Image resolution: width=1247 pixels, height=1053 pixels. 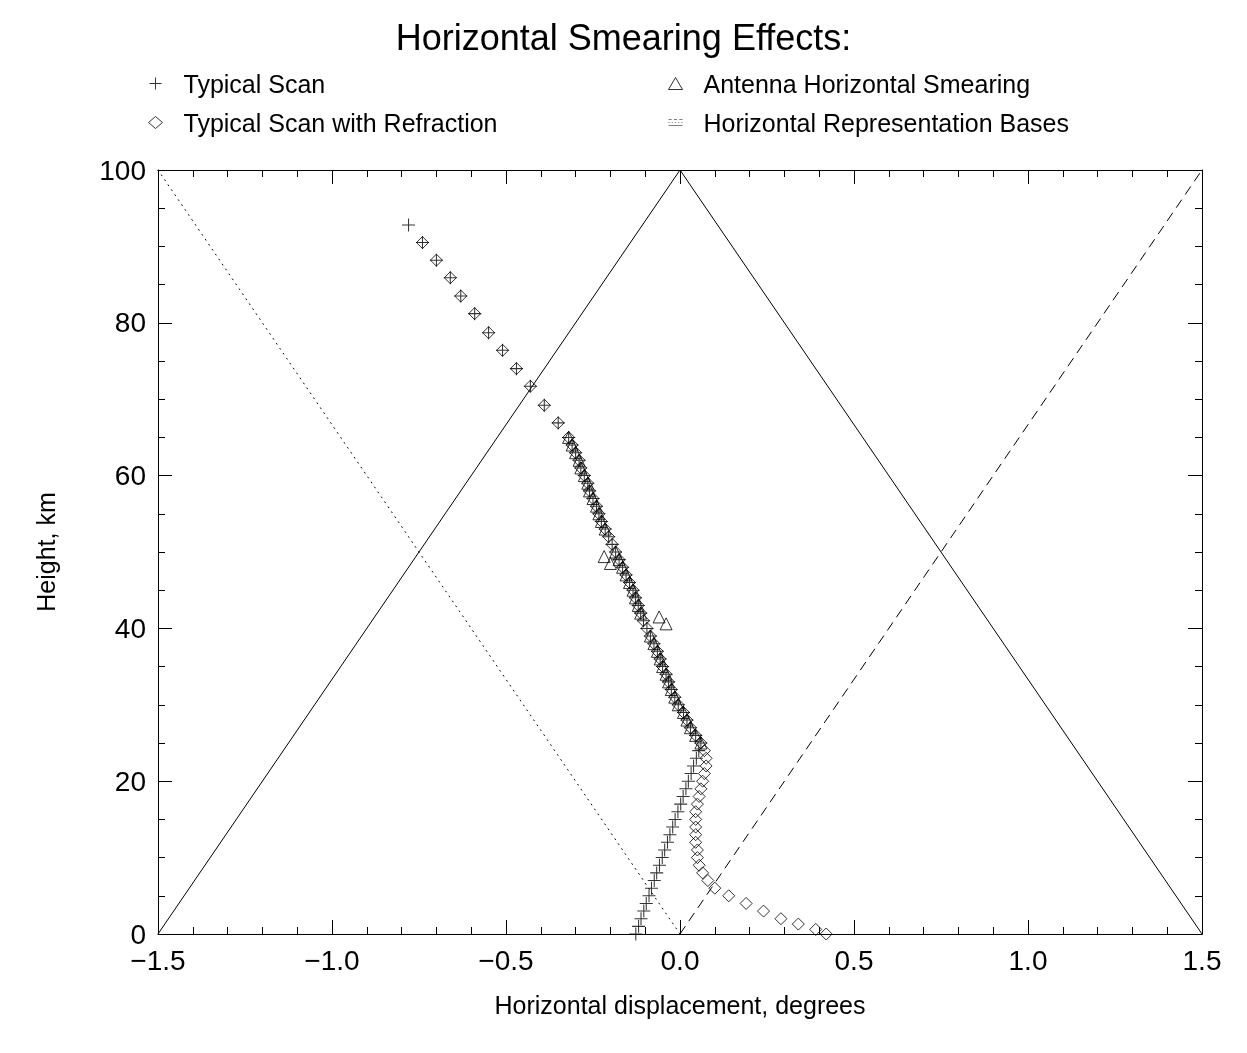 What do you see at coordinates (680, 960) in the screenshot?
I see `x-tick-label: 0.0` at bounding box center [680, 960].